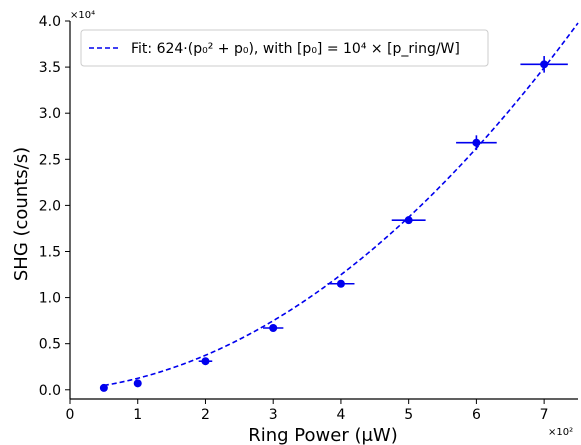 This screenshot has width=581, height=445. I want to click on x-axis-multiplier: ×10², so click(560, 432).